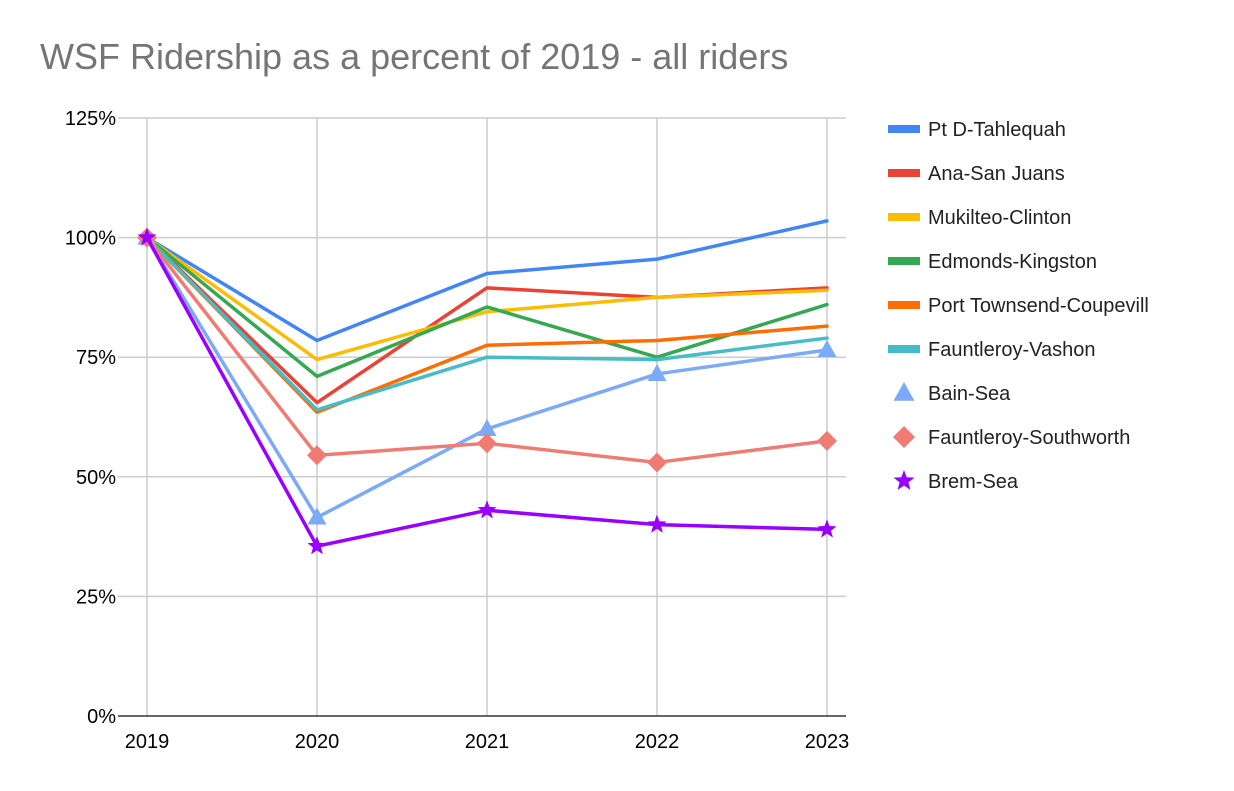 The height and width of the screenshot is (791, 1234). I want to click on x-tick-label: 2022, so click(657, 742).